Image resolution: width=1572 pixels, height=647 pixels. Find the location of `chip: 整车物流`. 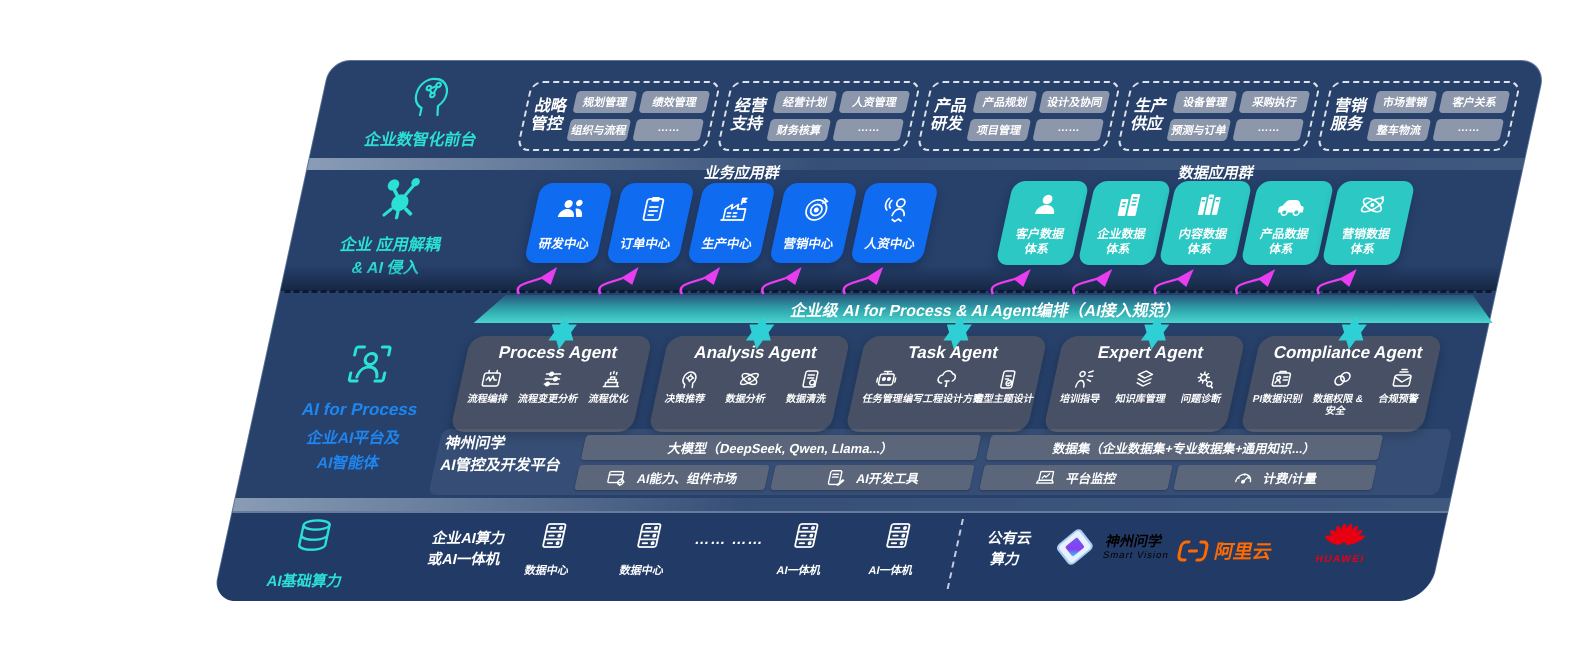

chip: 整车物流 is located at coordinates (1399, 130).